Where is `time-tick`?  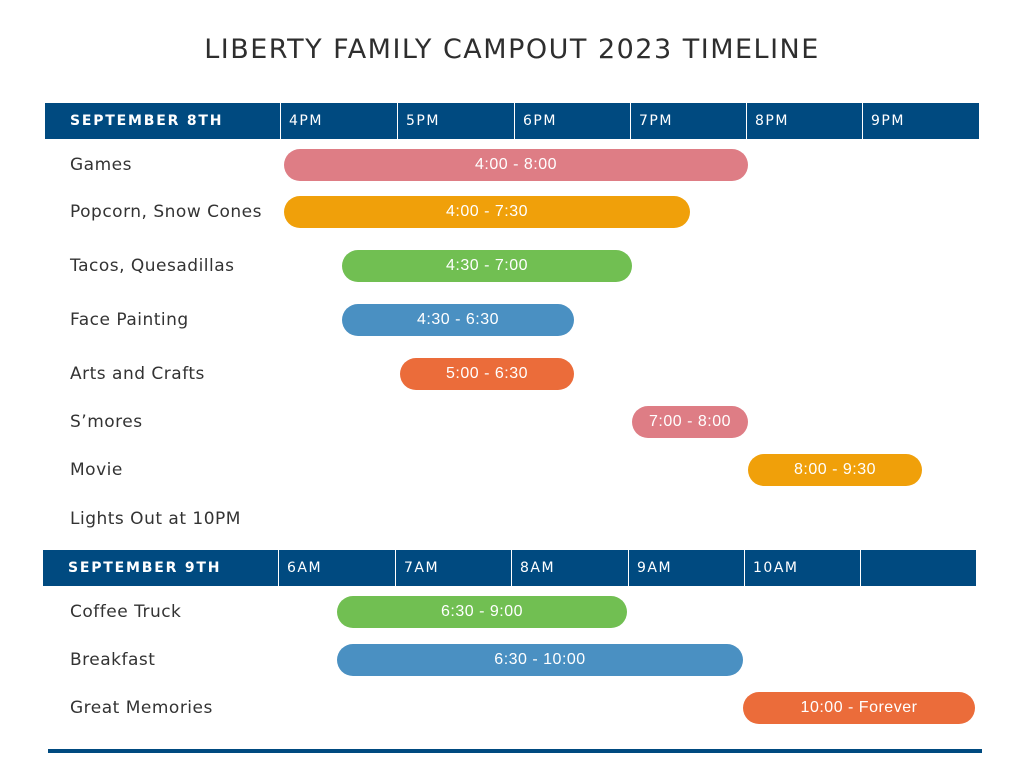
time-tick is located at coordinates (918, 568).